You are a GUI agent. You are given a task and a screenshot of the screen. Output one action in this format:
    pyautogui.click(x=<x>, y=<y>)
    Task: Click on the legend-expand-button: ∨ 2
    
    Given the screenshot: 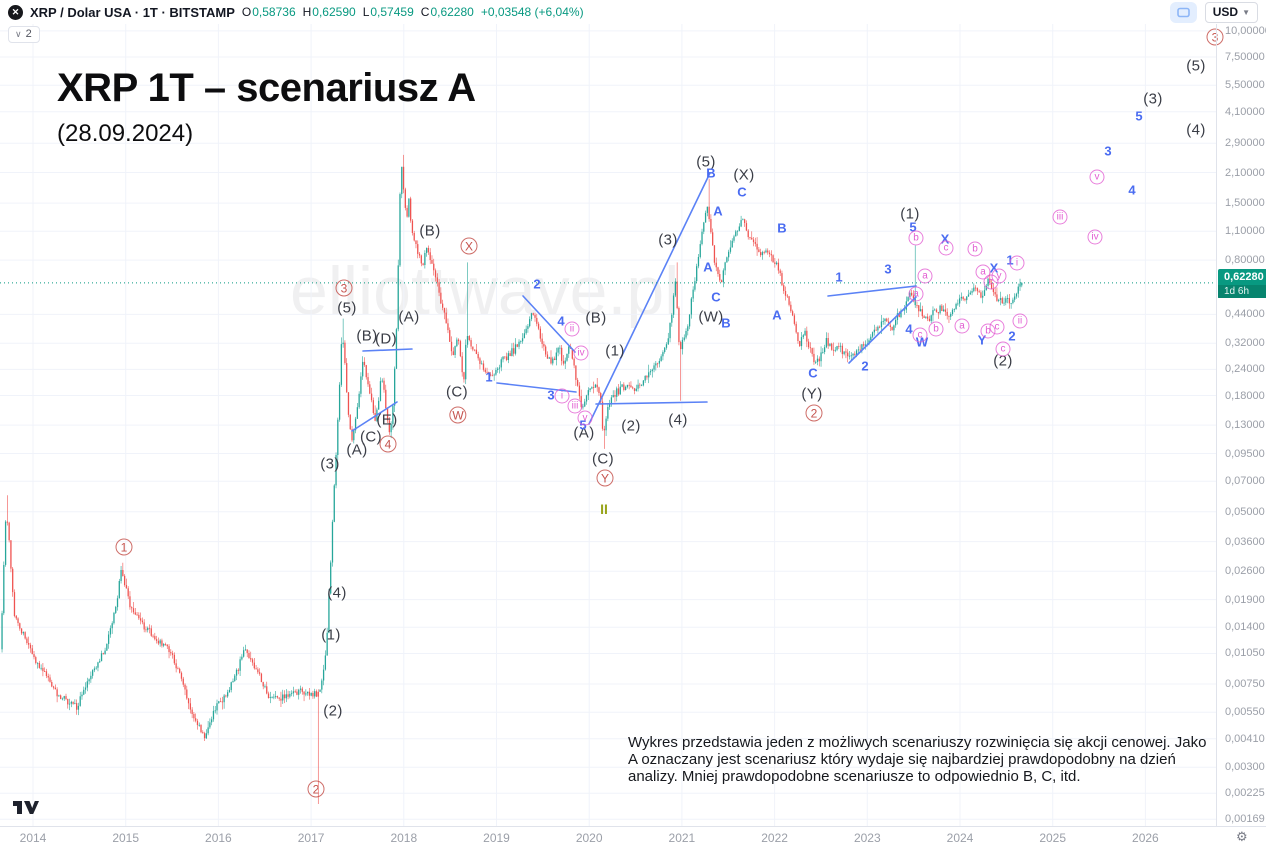 What is the action you would take?
    pyautogui.click(x=24, y=34)
    